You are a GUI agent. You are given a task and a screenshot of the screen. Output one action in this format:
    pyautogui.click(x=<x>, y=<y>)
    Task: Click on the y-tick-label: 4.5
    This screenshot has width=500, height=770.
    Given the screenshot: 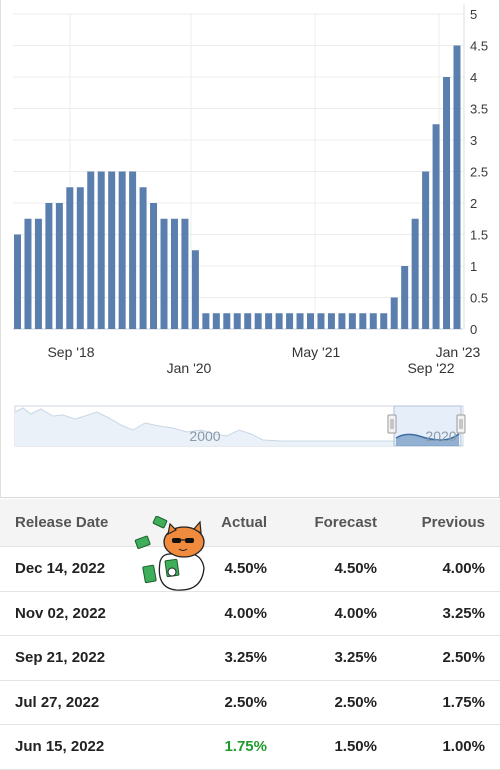 What is the action you would take?
    pyautogui.click(x=479, y=46)
    